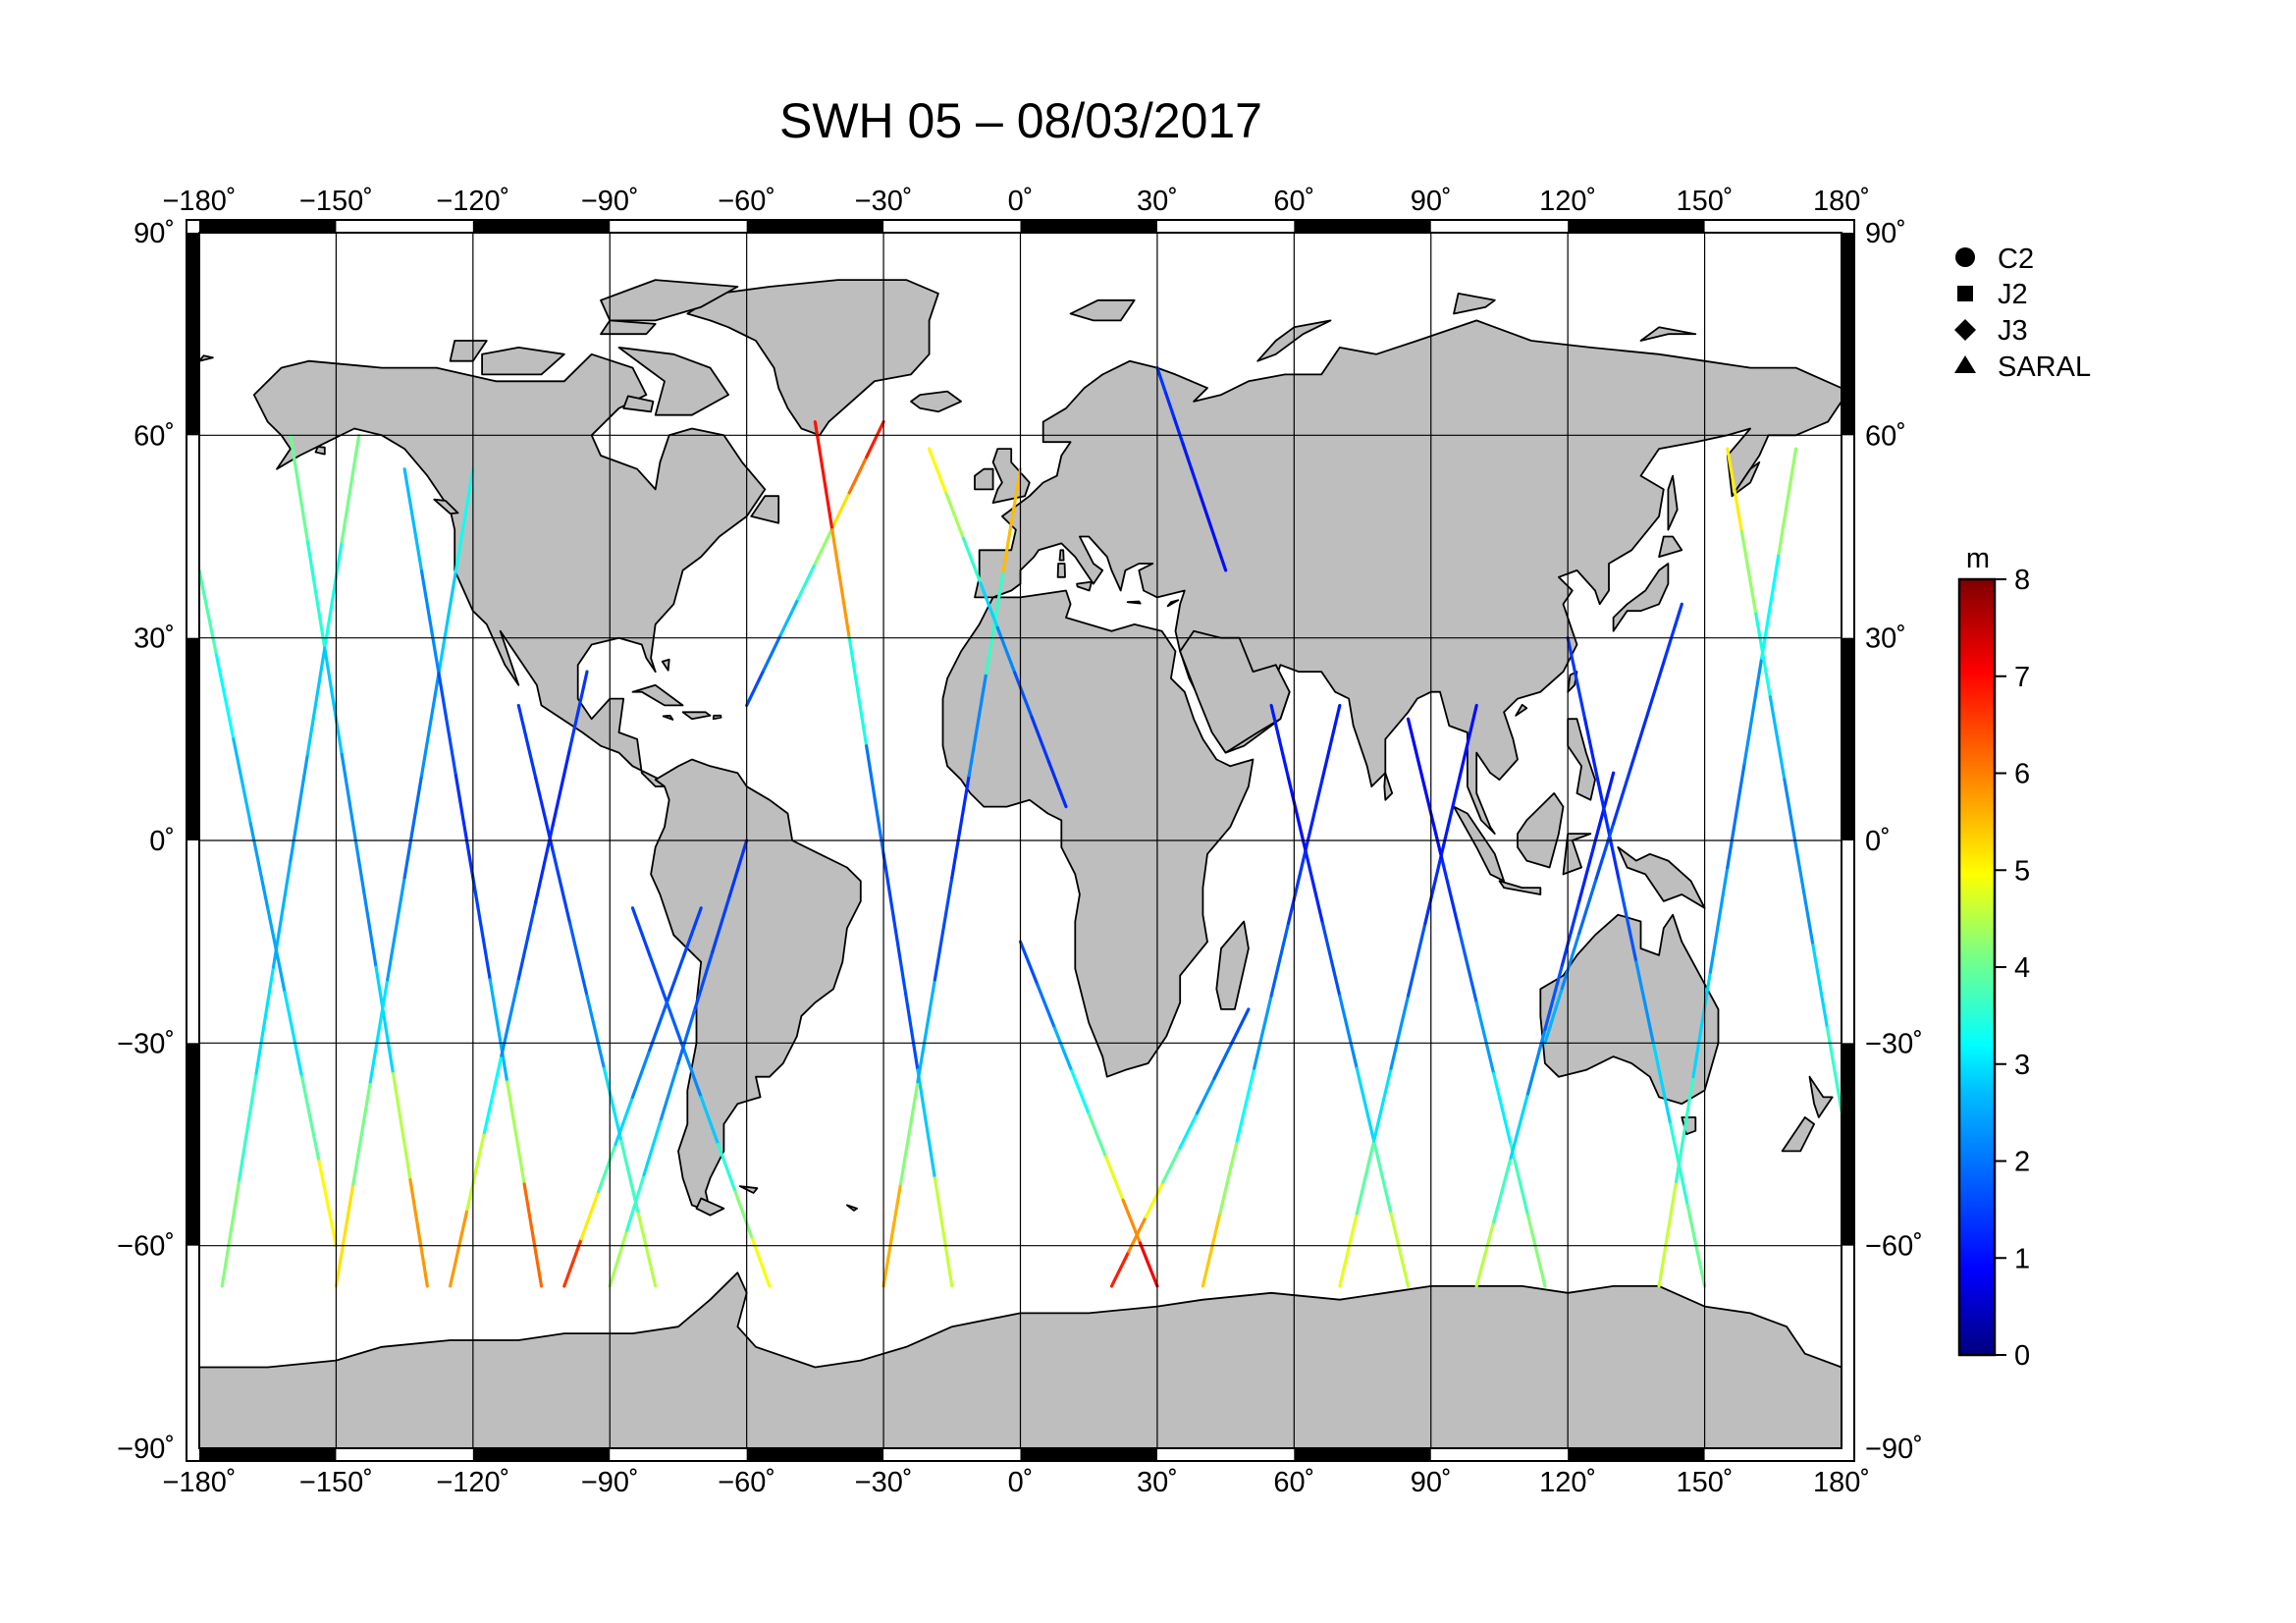 Image resolution: width=2296 pixels, height=1623 pixels. I want to click on land-vancouver-island, so click(446, 506).